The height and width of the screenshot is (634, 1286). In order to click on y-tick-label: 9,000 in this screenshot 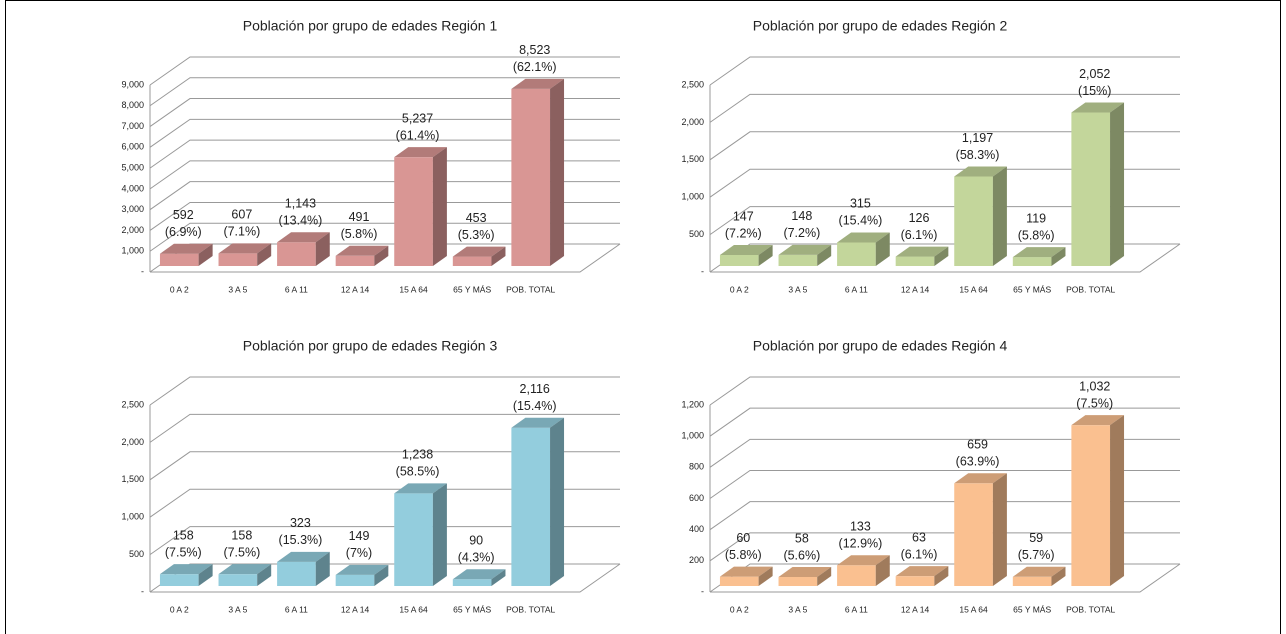, I will do `click(132, 84)`.